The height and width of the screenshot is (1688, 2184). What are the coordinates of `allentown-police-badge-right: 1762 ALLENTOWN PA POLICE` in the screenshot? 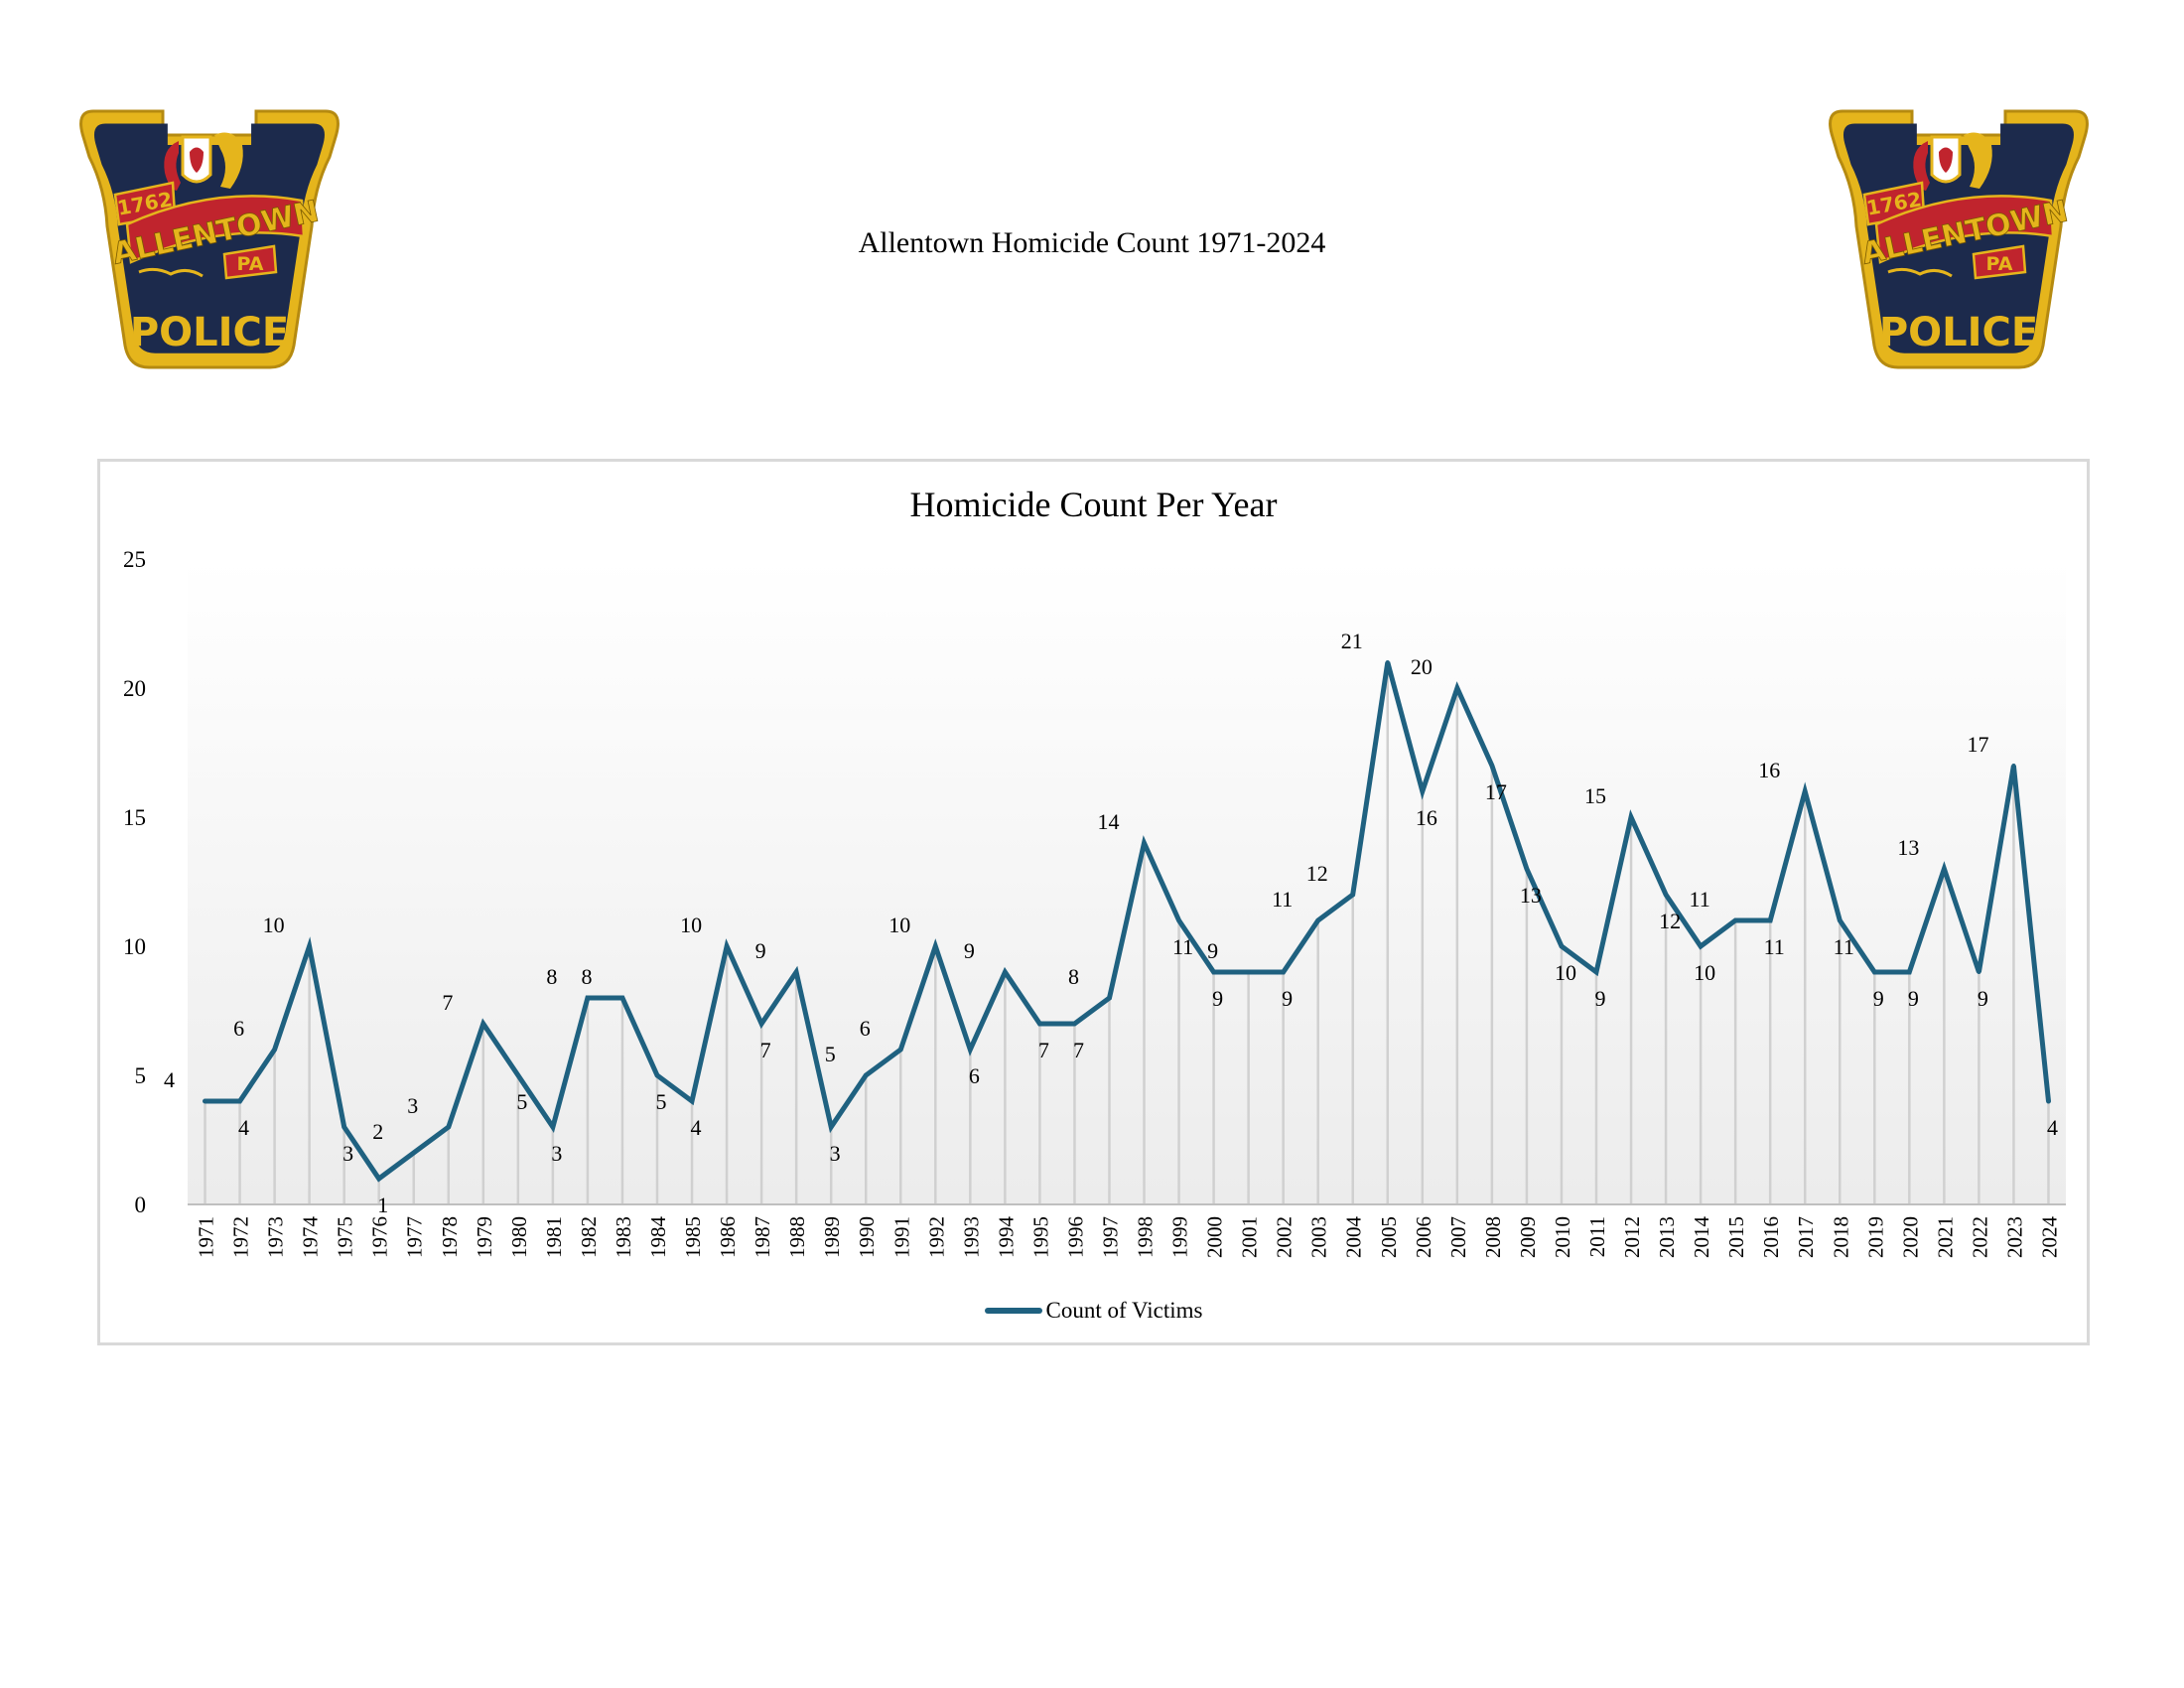 It's located at (1959, 238).